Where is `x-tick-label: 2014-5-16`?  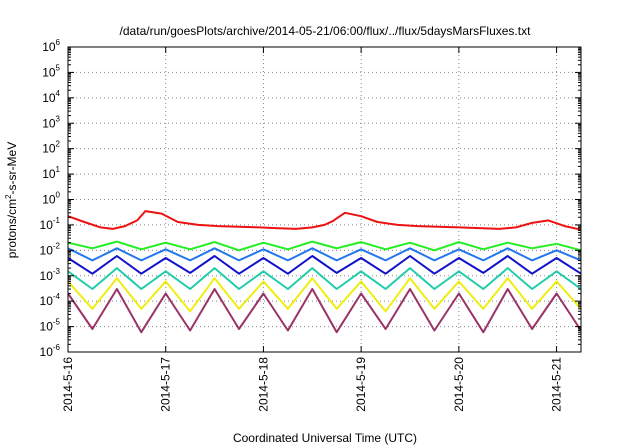 x-tick-label: 2014-5-16 is located at coordinates (68, 384).